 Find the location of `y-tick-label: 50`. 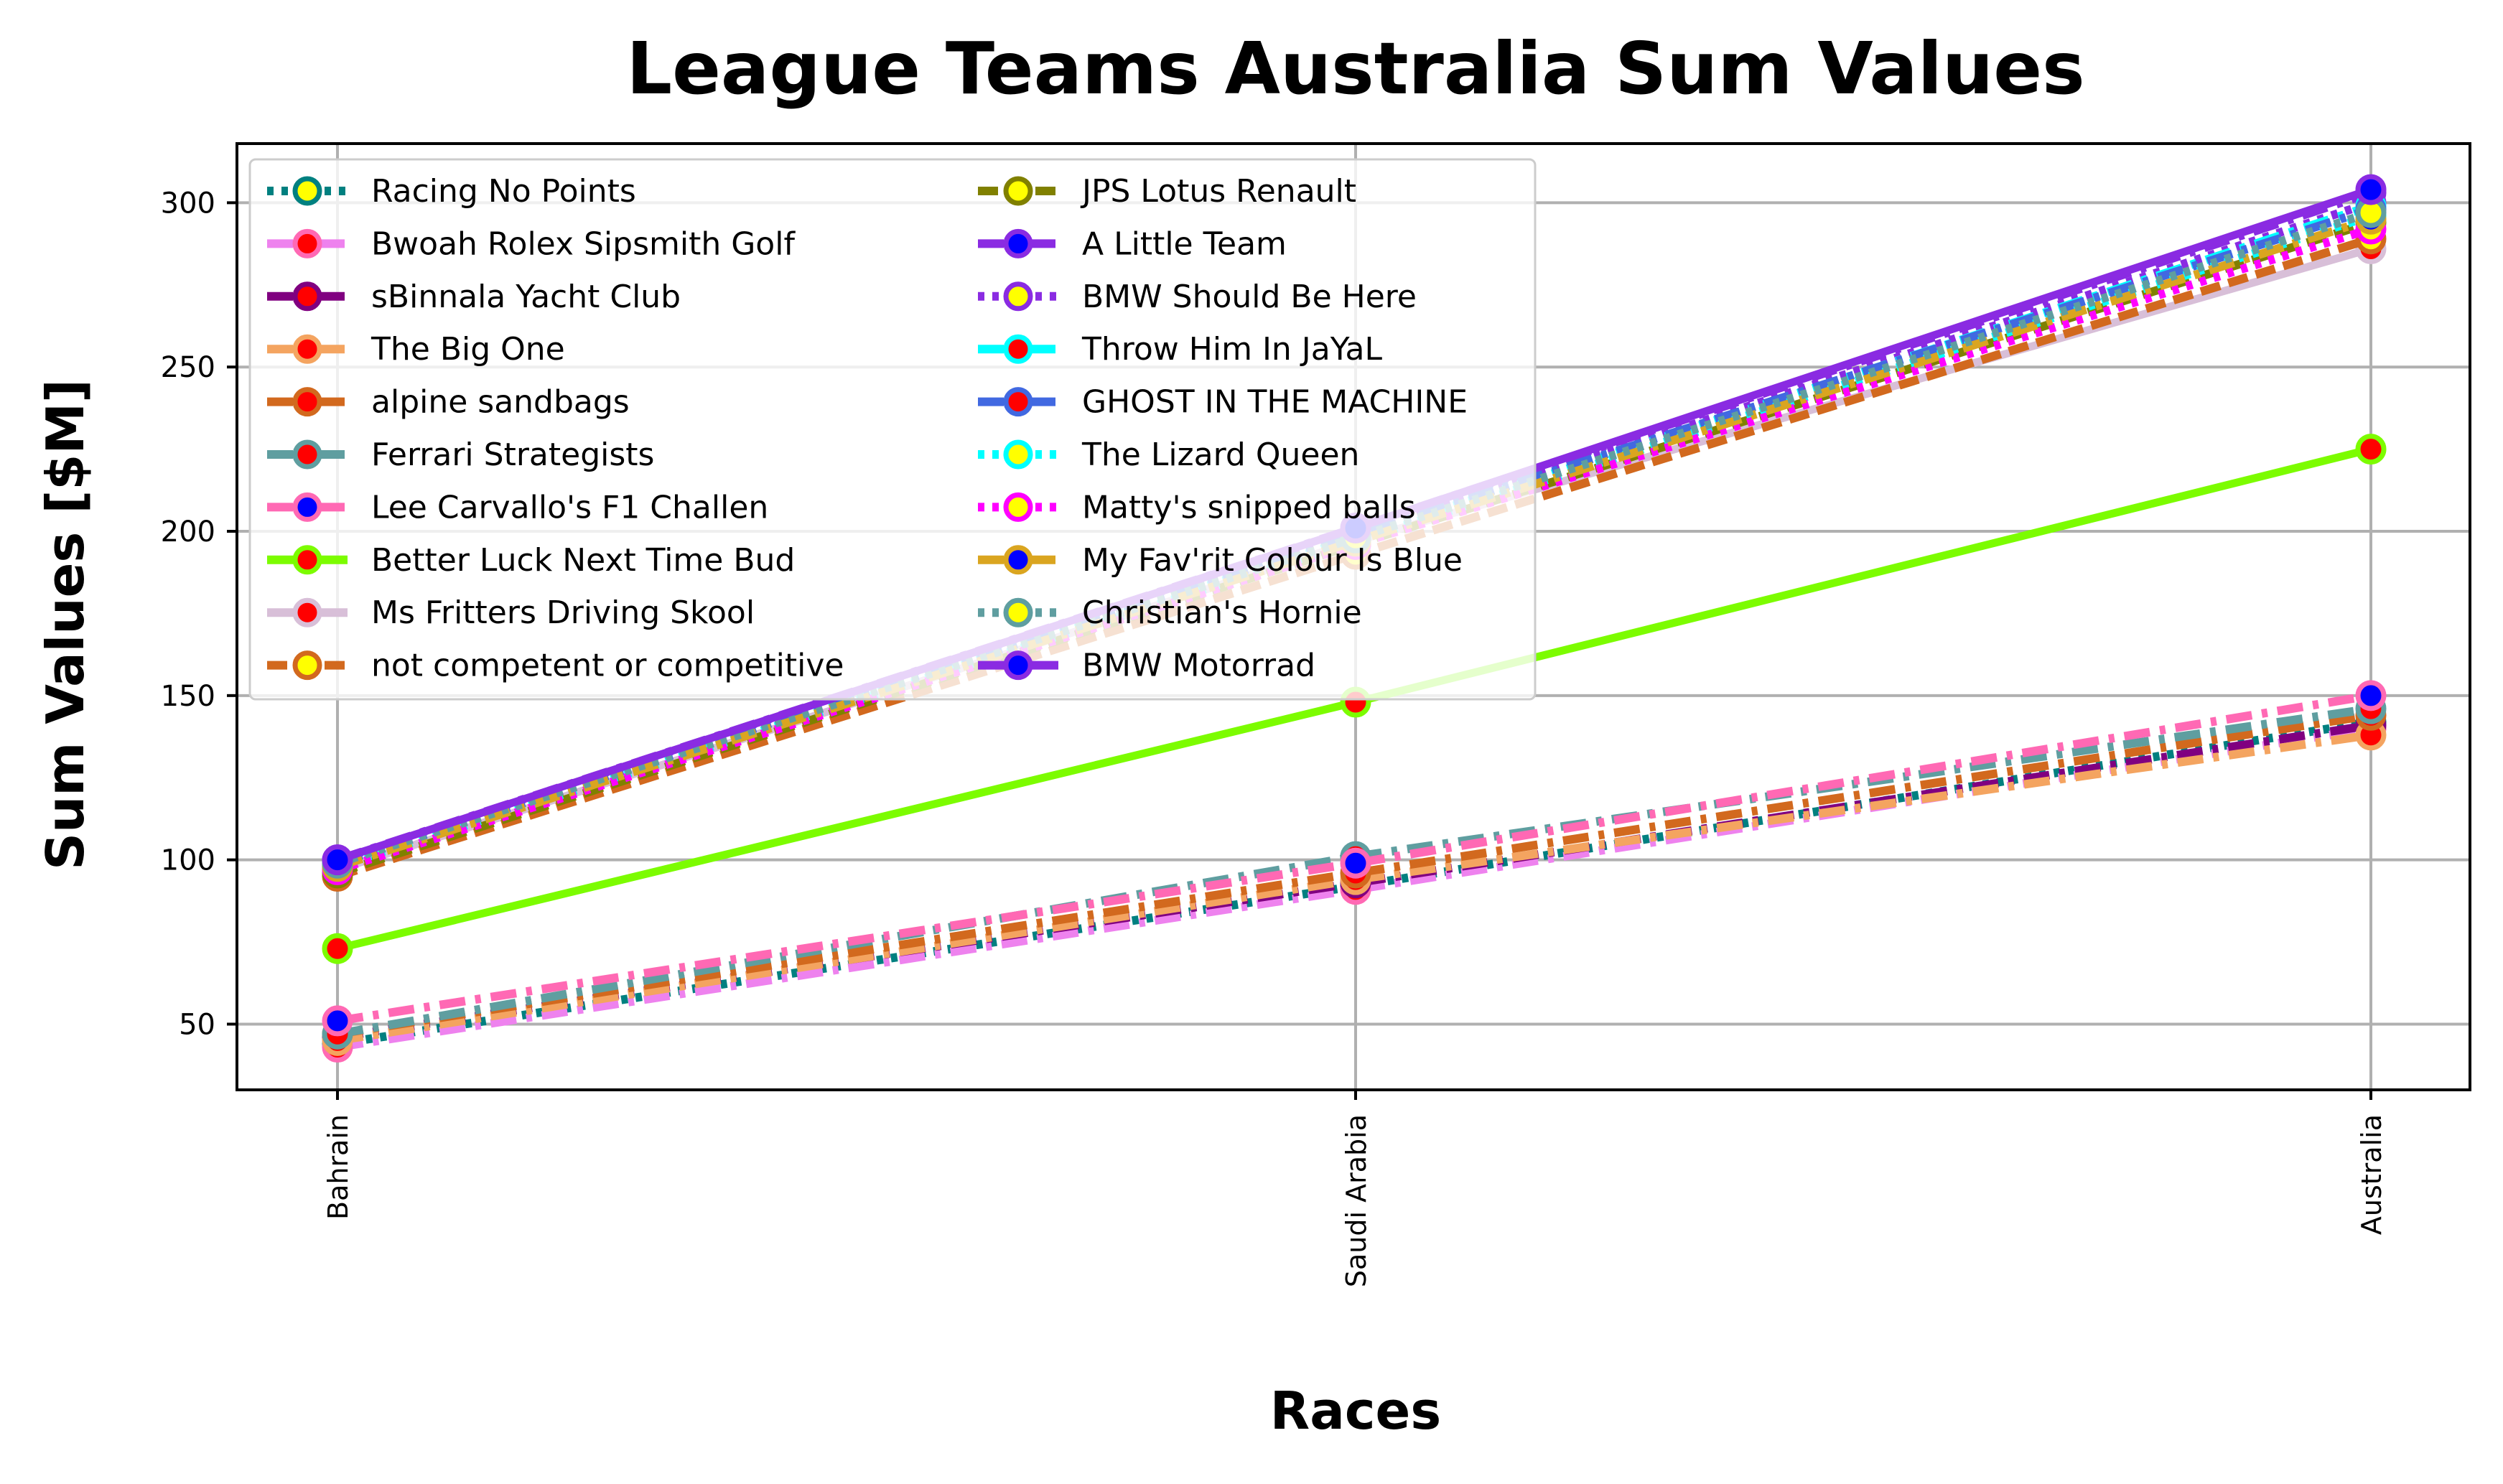

y-tick-label: 50 is located at coordinates (197, 1024).